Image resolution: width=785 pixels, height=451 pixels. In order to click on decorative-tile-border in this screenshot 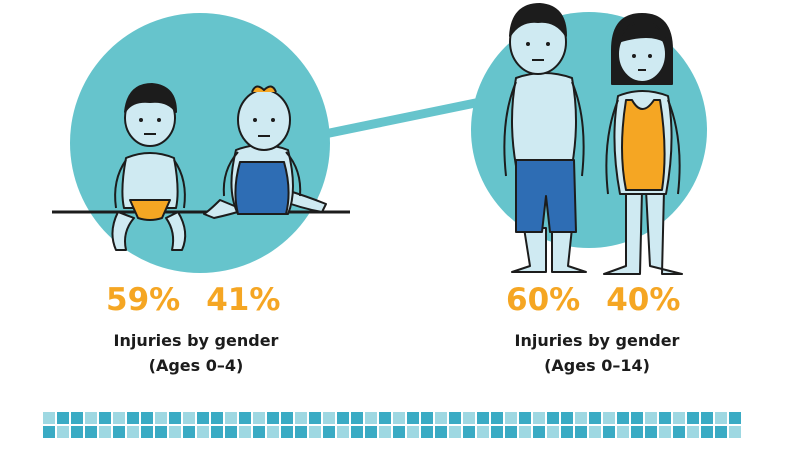, I will do `click(392, 425)`.